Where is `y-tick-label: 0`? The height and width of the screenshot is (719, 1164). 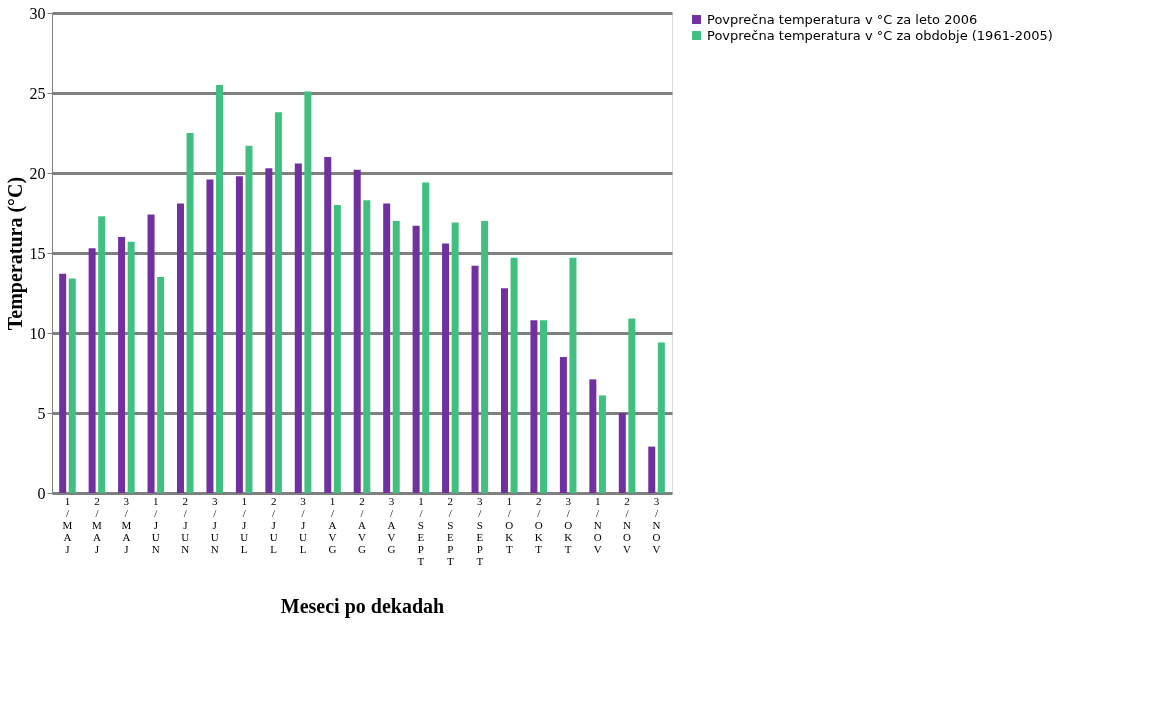
y-tick-label: 0 is located at coordinates (41, 493).